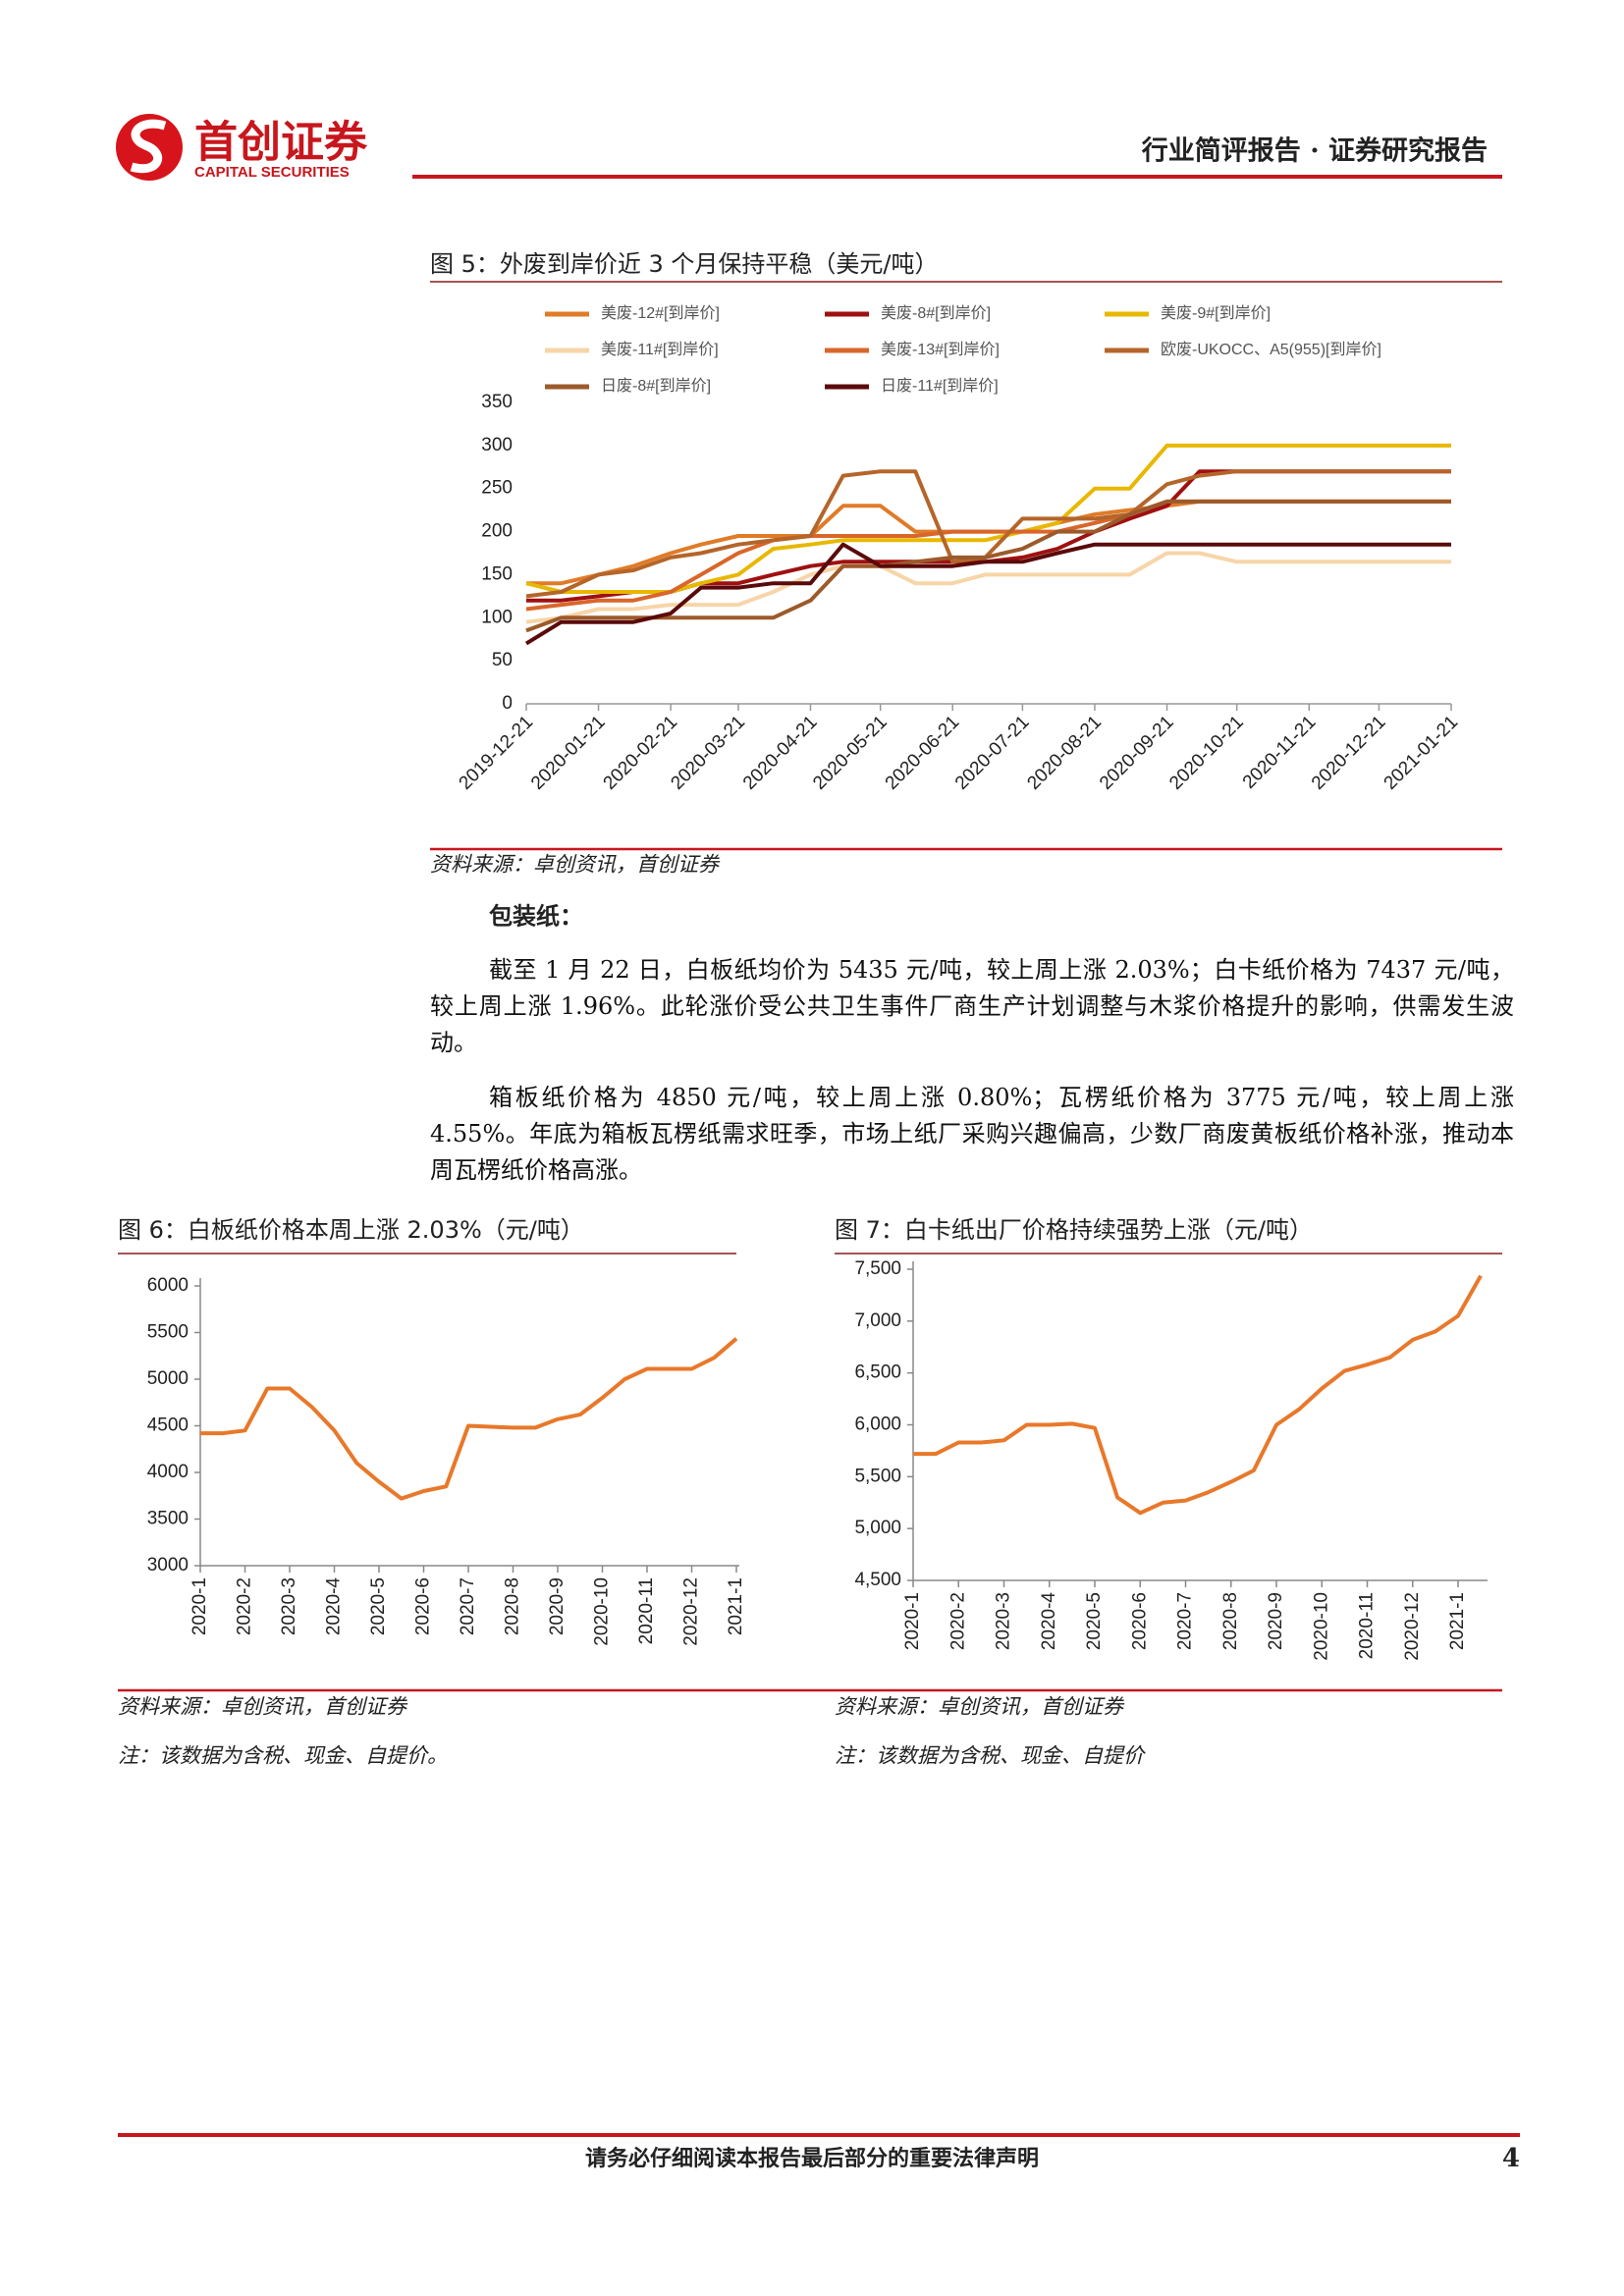 This screenshot has height=2296, width=1624. What do you see at coordinates (168, 1519) in the screenshot?
I see `y-tick-label: 3500` at bounding box center [168, 1519].